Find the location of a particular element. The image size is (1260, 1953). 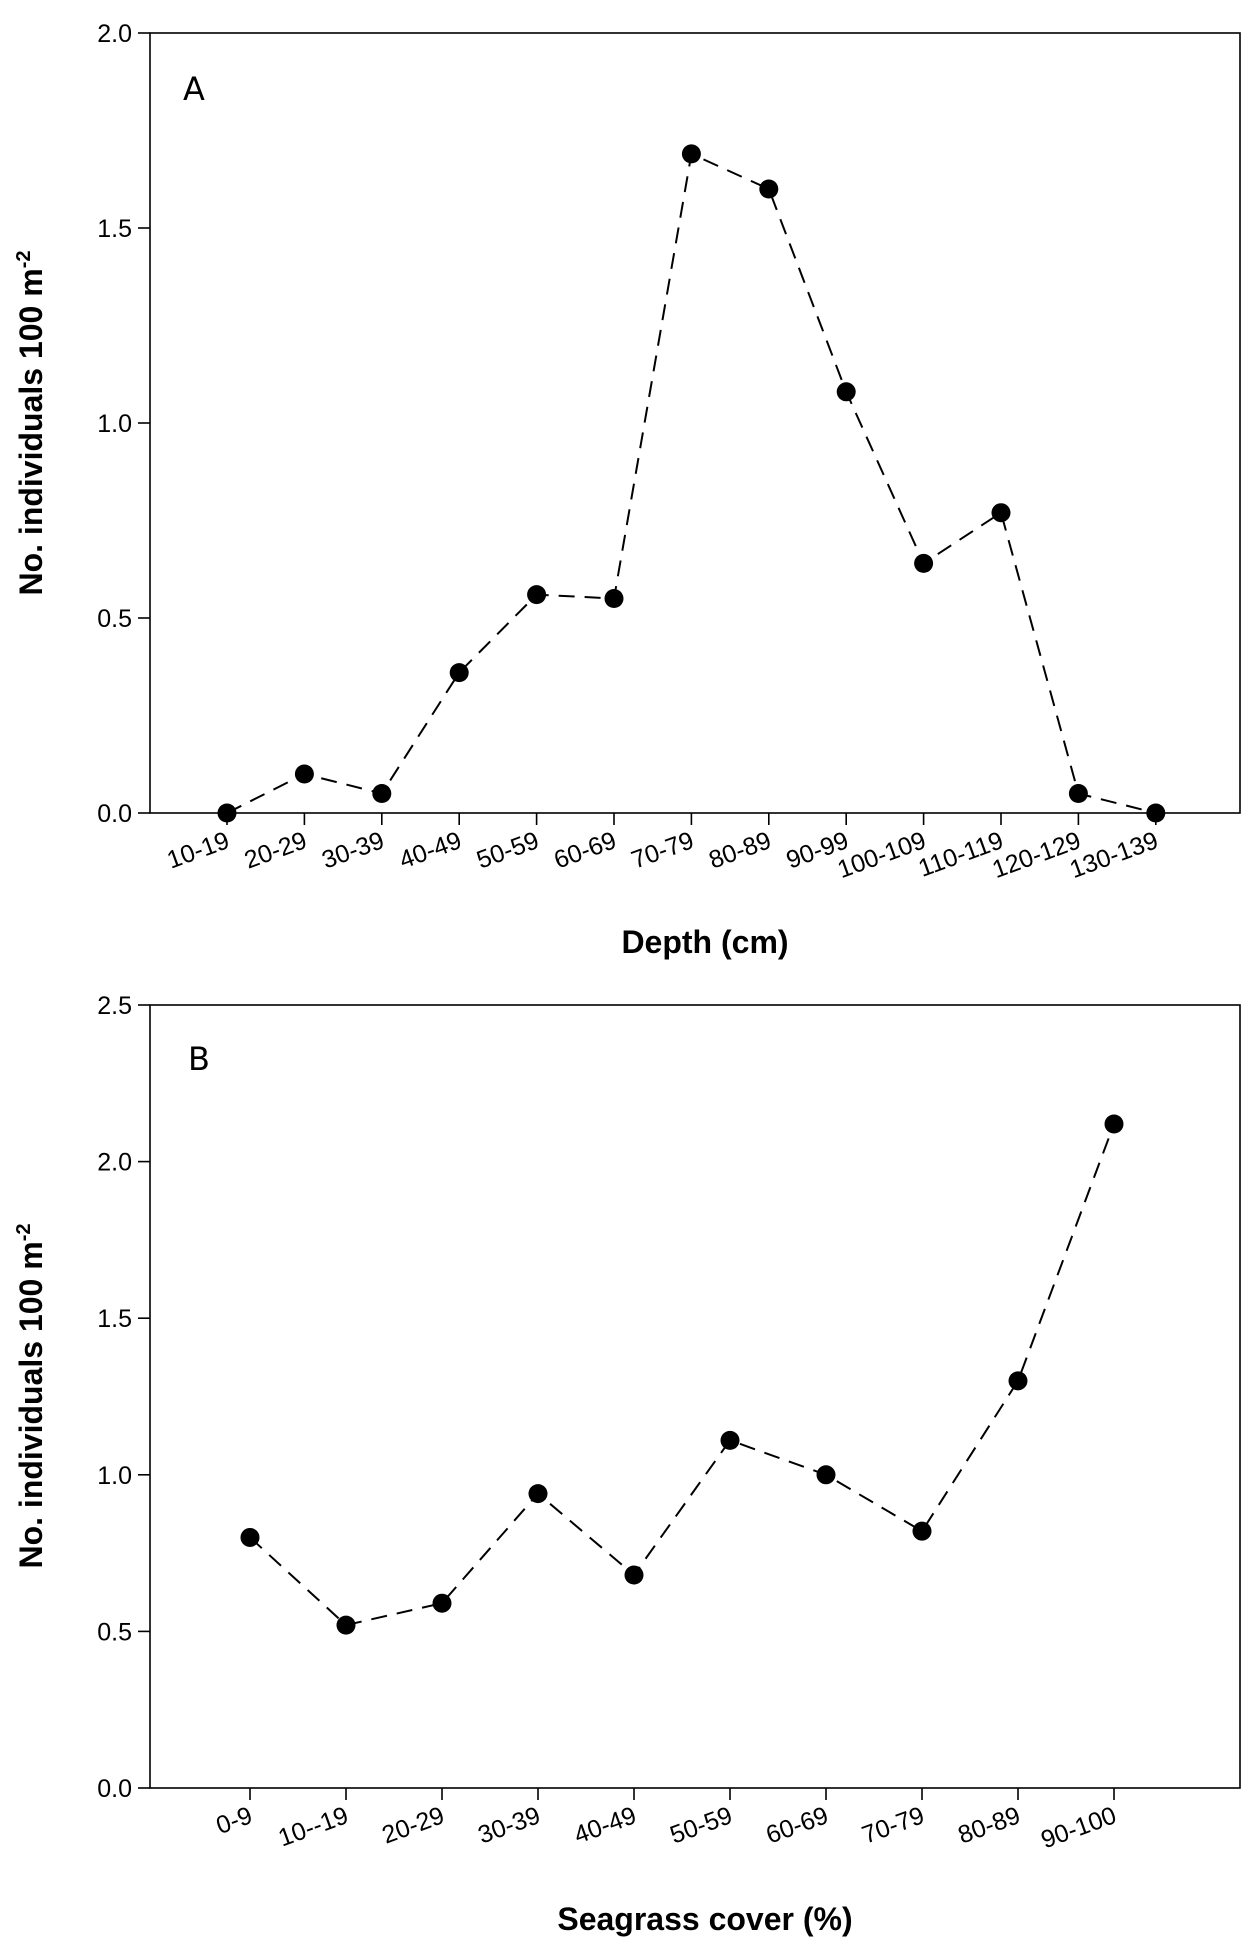

x-axis-title-a: Depth (cm) is located at coordinates (704, 942).